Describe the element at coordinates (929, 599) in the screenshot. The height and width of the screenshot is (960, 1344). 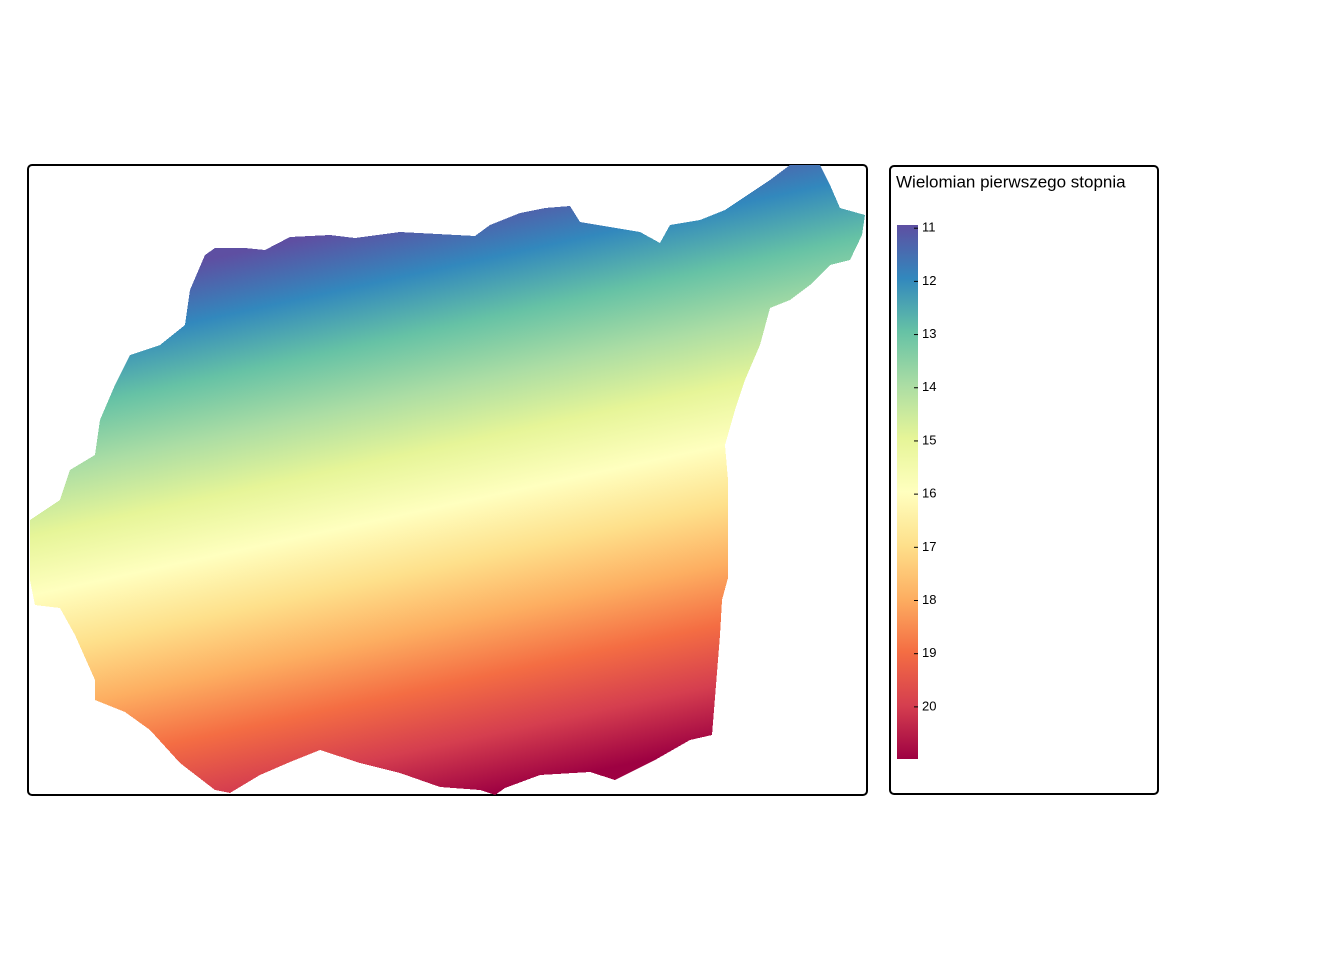
I see `tick-label: 18` at that location.